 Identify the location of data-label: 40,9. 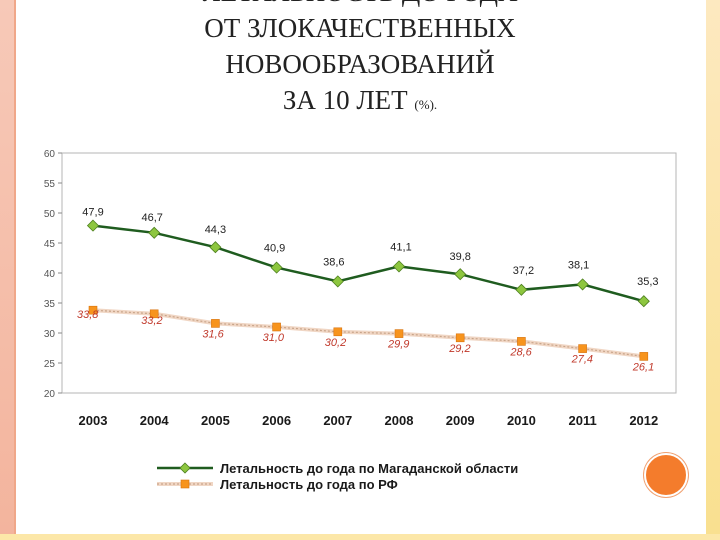
(274, 249).